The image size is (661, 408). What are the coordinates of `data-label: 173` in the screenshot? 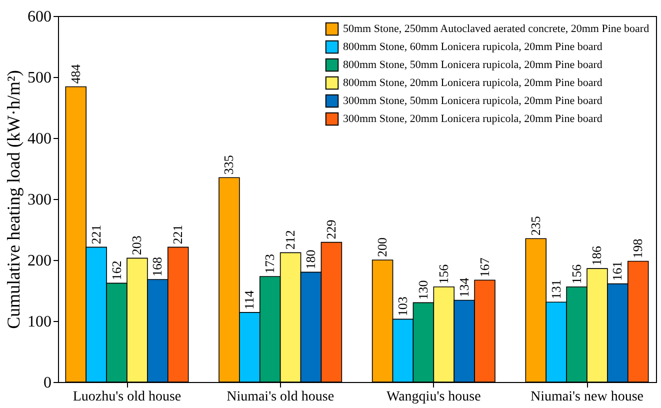 It's located at (270, 264).